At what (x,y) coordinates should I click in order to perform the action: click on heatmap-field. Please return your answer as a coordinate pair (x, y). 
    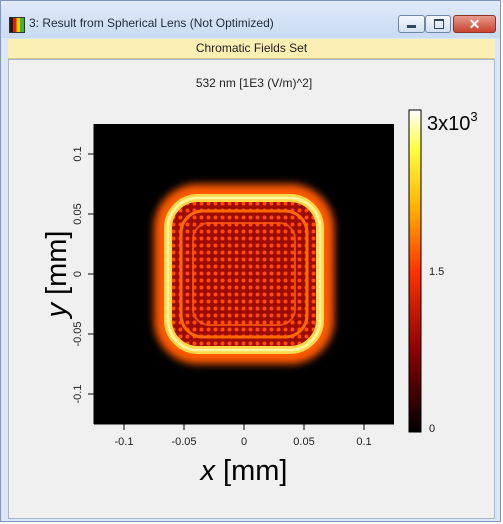
    Looking at the image, I should click on (244, 274).